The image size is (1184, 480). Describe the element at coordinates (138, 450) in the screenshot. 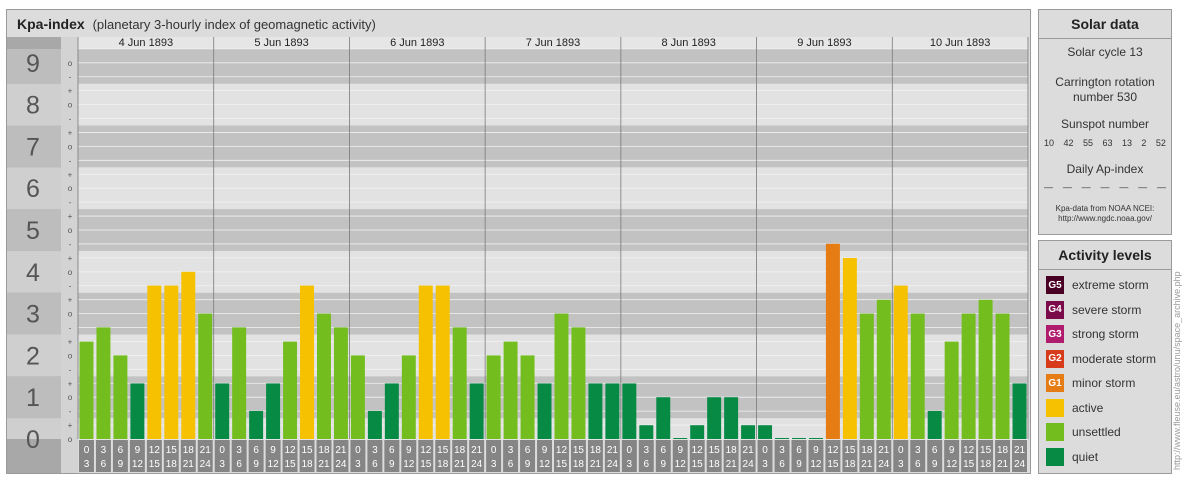

I see `interval-start-label: 9` at that location.